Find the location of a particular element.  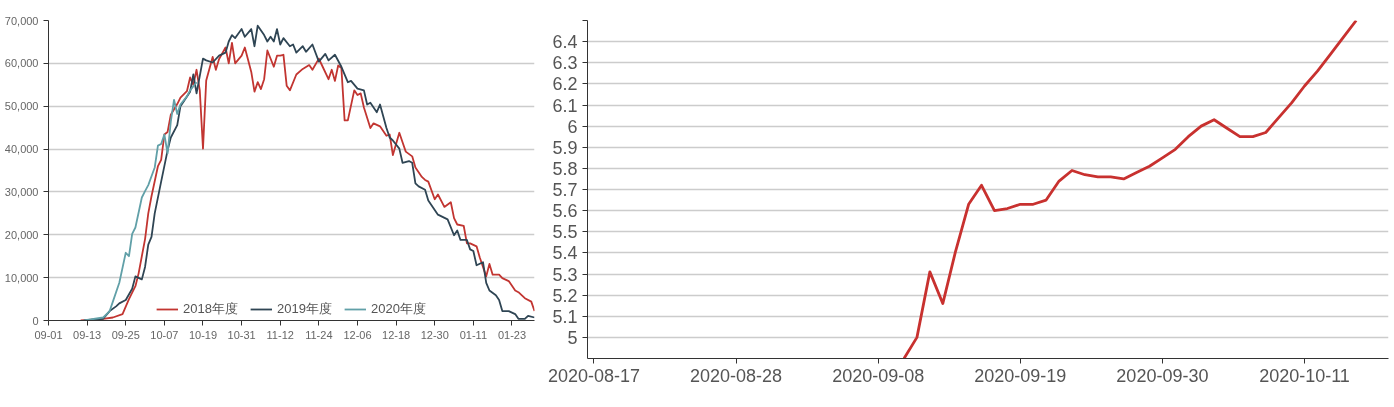

x-tick-label: 09-13 is located at coordinates (87, 334).